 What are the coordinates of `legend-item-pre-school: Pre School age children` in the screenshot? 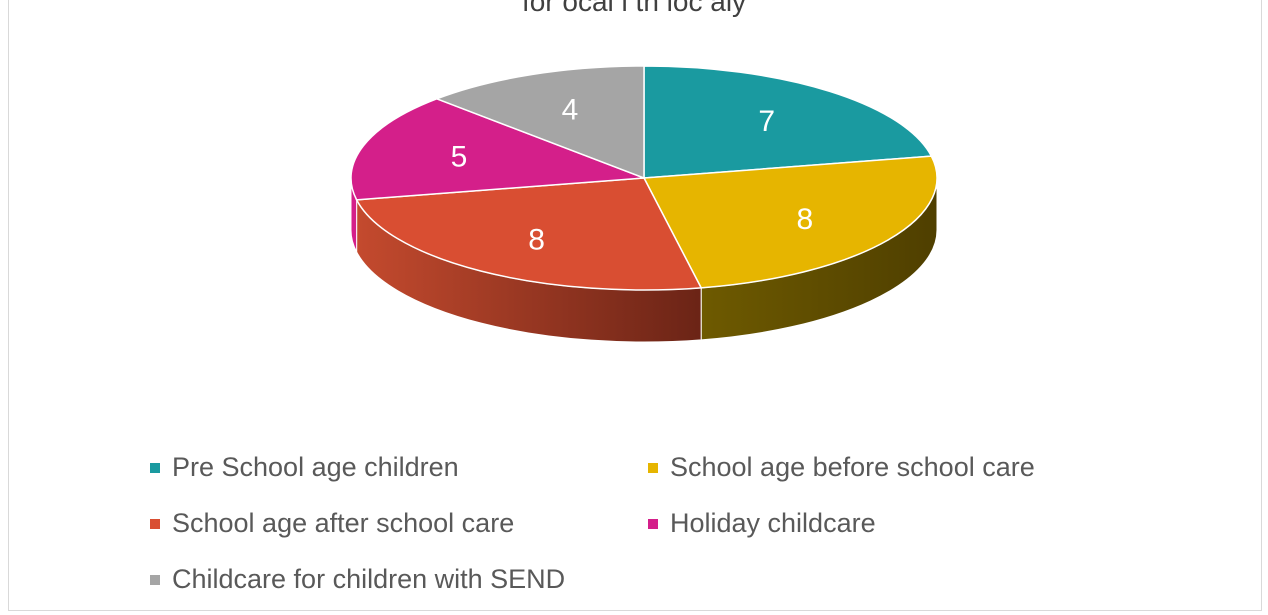 It's located at (304, 467).